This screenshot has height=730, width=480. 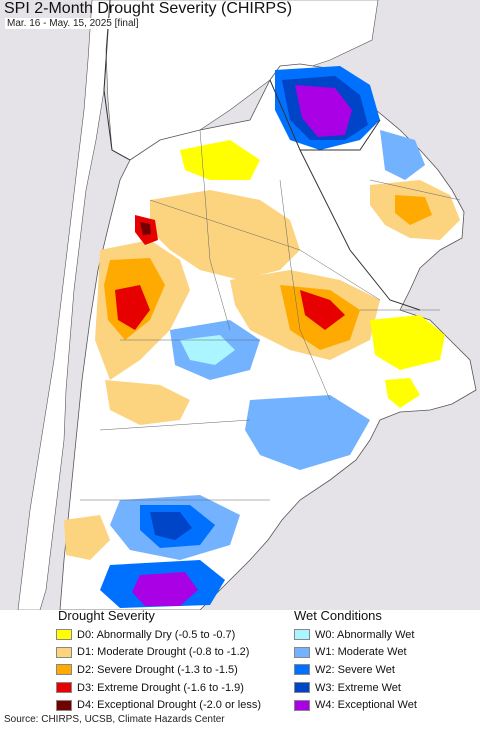 I want to click on legend-label-w3: W3: Extreme Wet, so click(x=358, y=687).